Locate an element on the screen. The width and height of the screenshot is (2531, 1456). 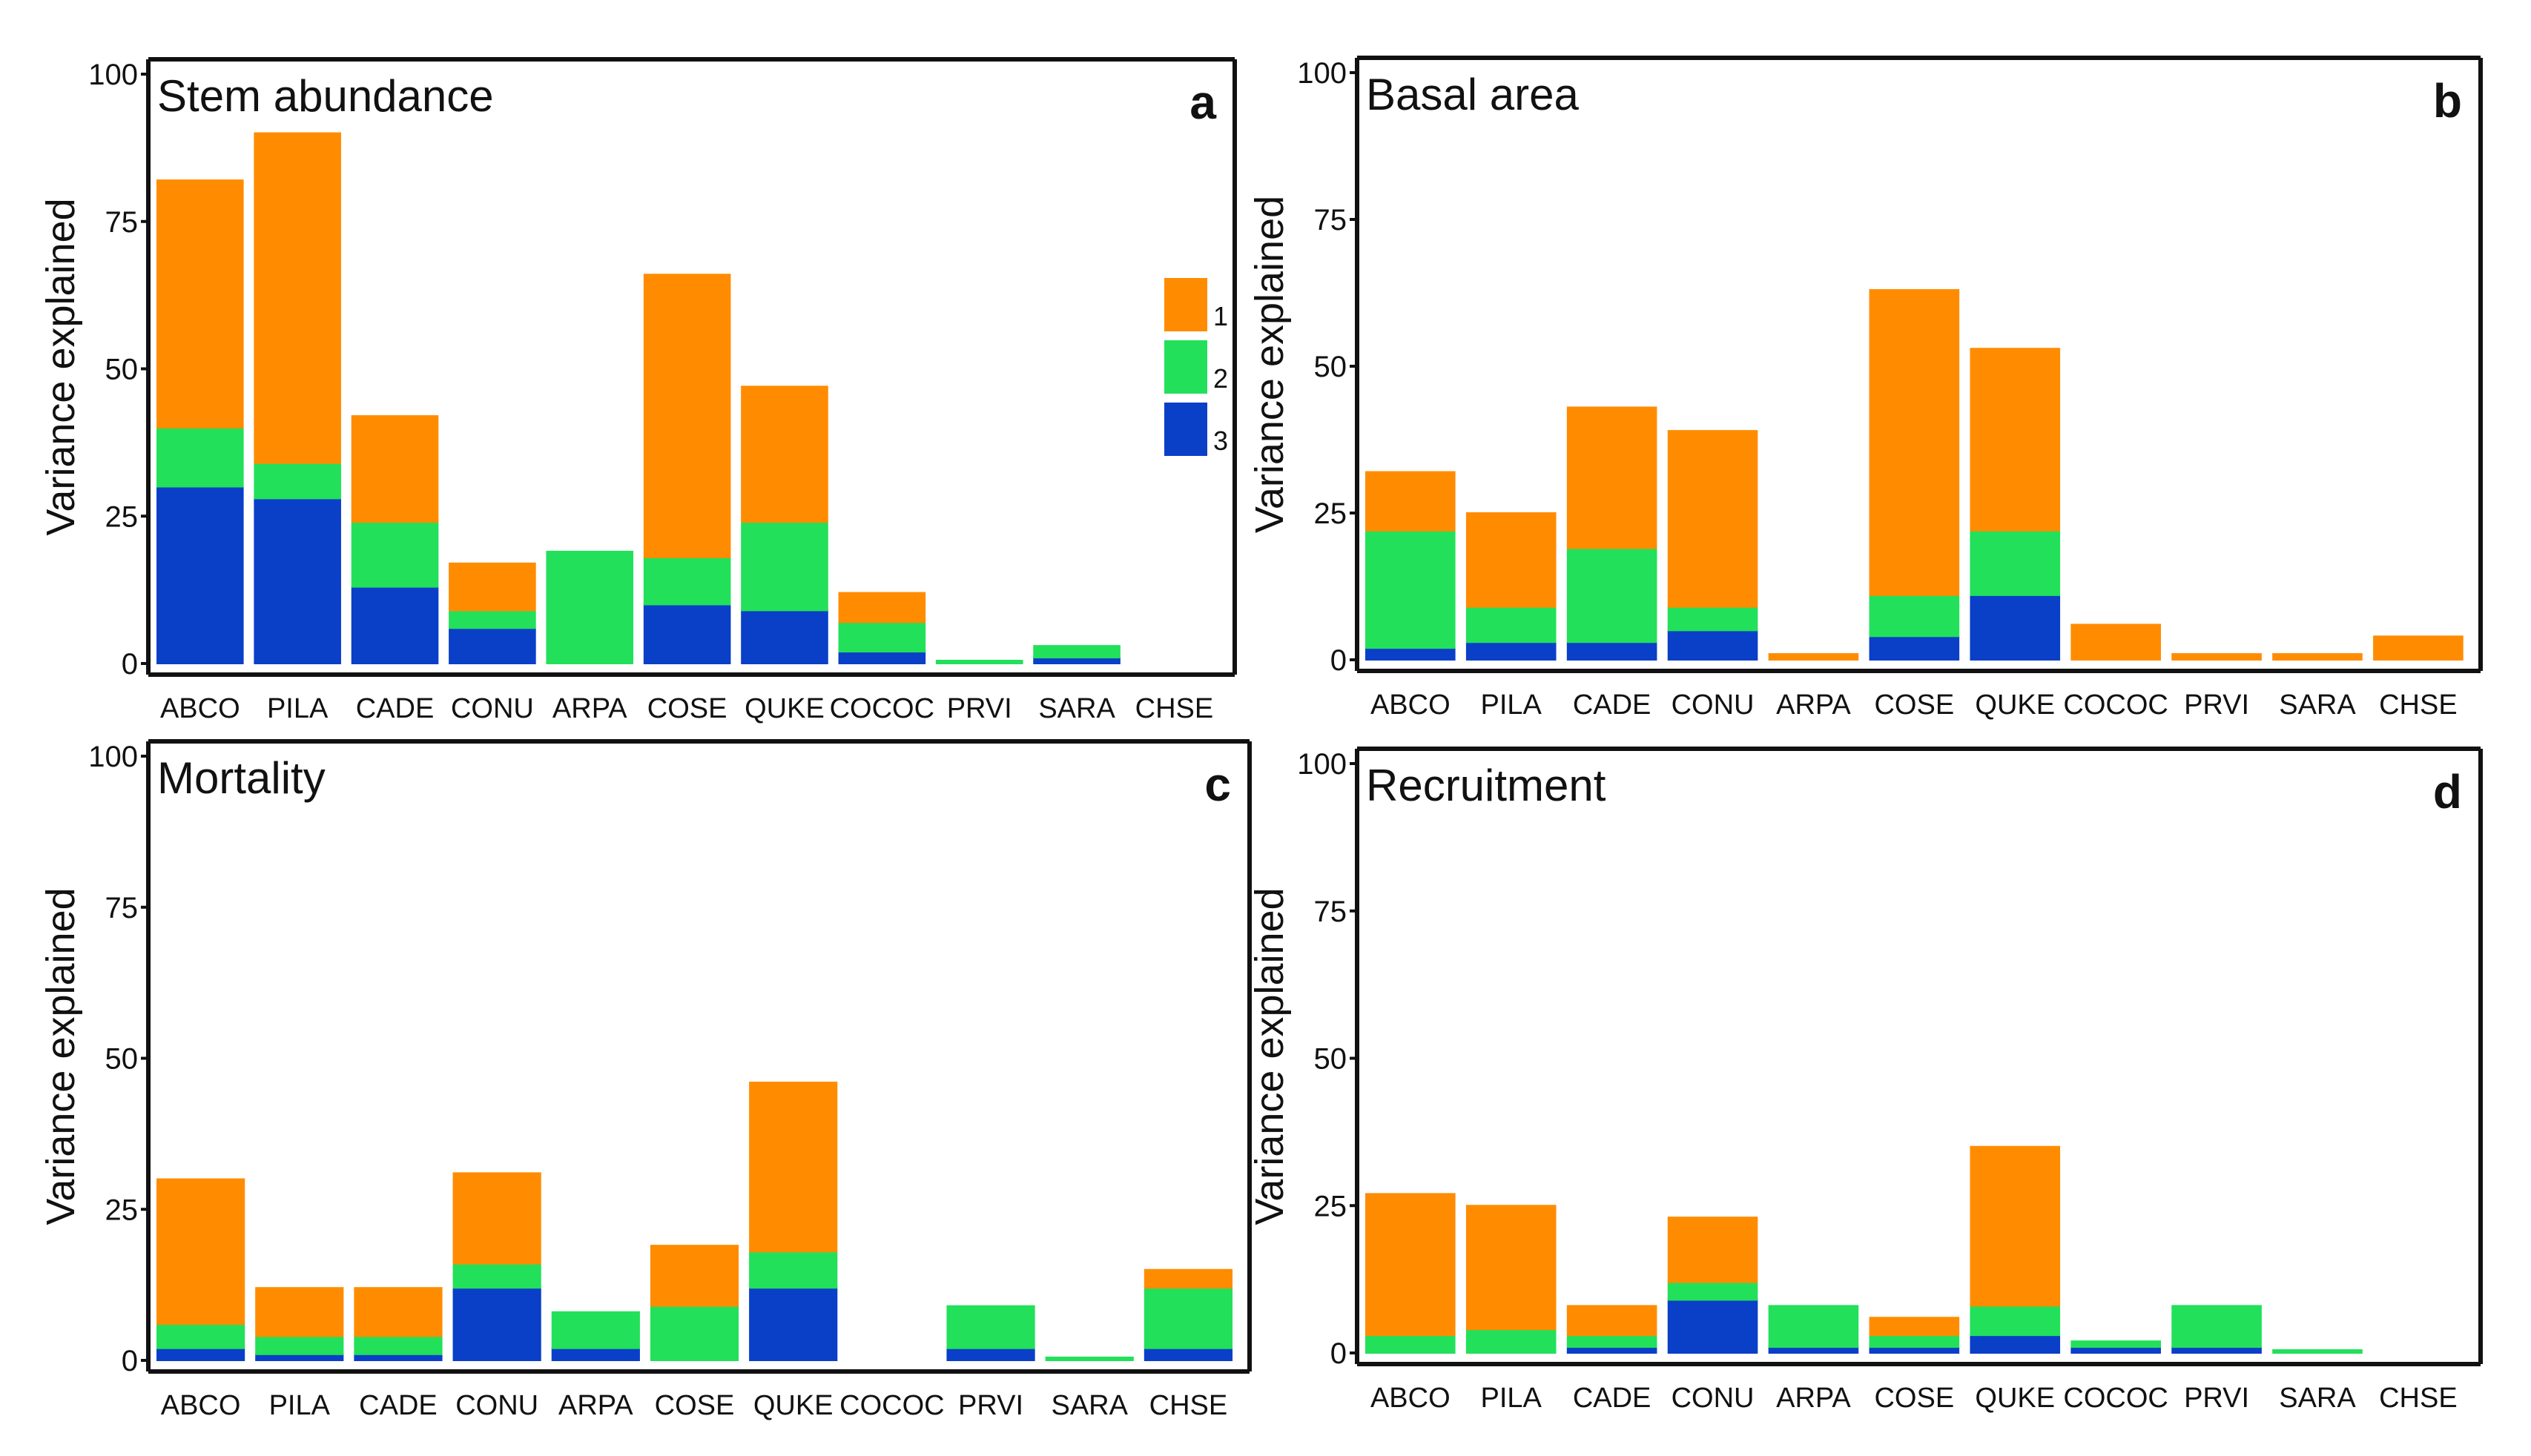
panel-letter: a is located at coordinates (1202, 103).